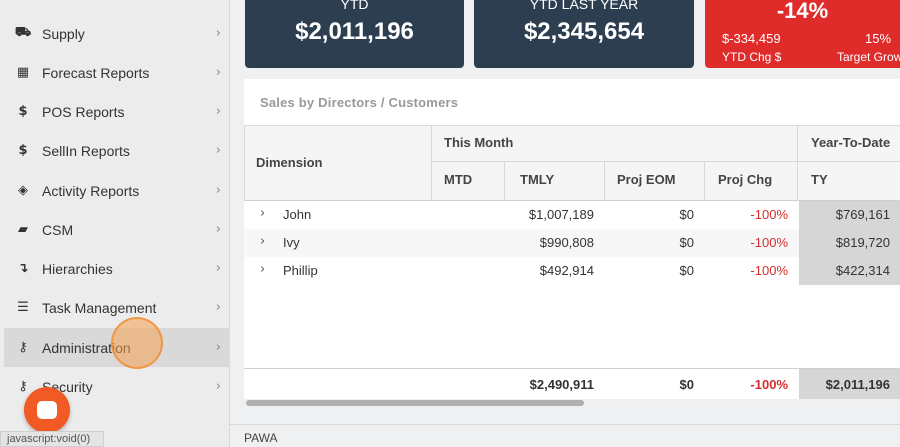 The width and height of the screenshot is (900, 447). Describe the element at coordinates (646, 179) in the screenshot. I see `header-proj-eom: Proj EOM` at that location.